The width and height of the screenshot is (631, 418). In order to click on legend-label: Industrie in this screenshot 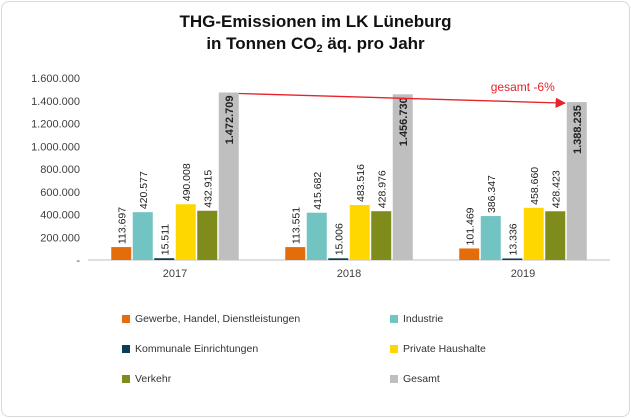, I will do `click(423, 319)`.